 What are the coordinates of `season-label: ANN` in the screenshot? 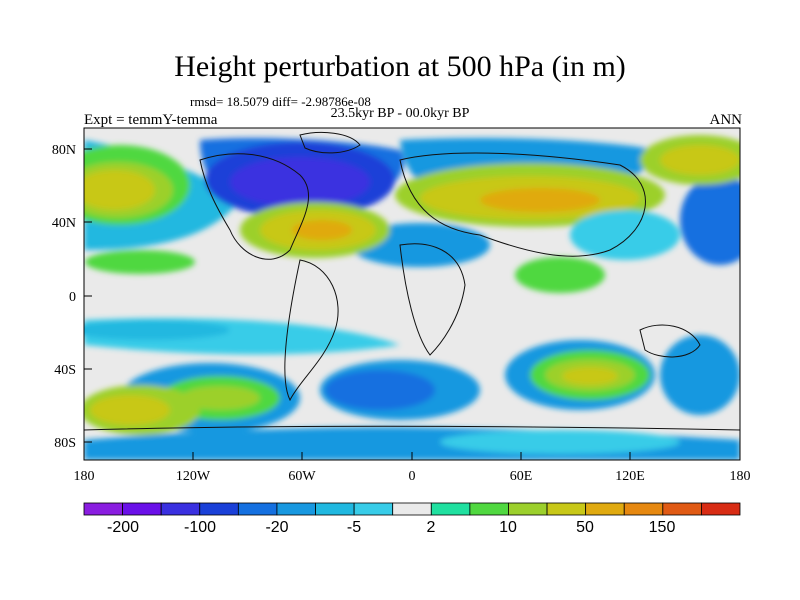 It's located at (726, 120).